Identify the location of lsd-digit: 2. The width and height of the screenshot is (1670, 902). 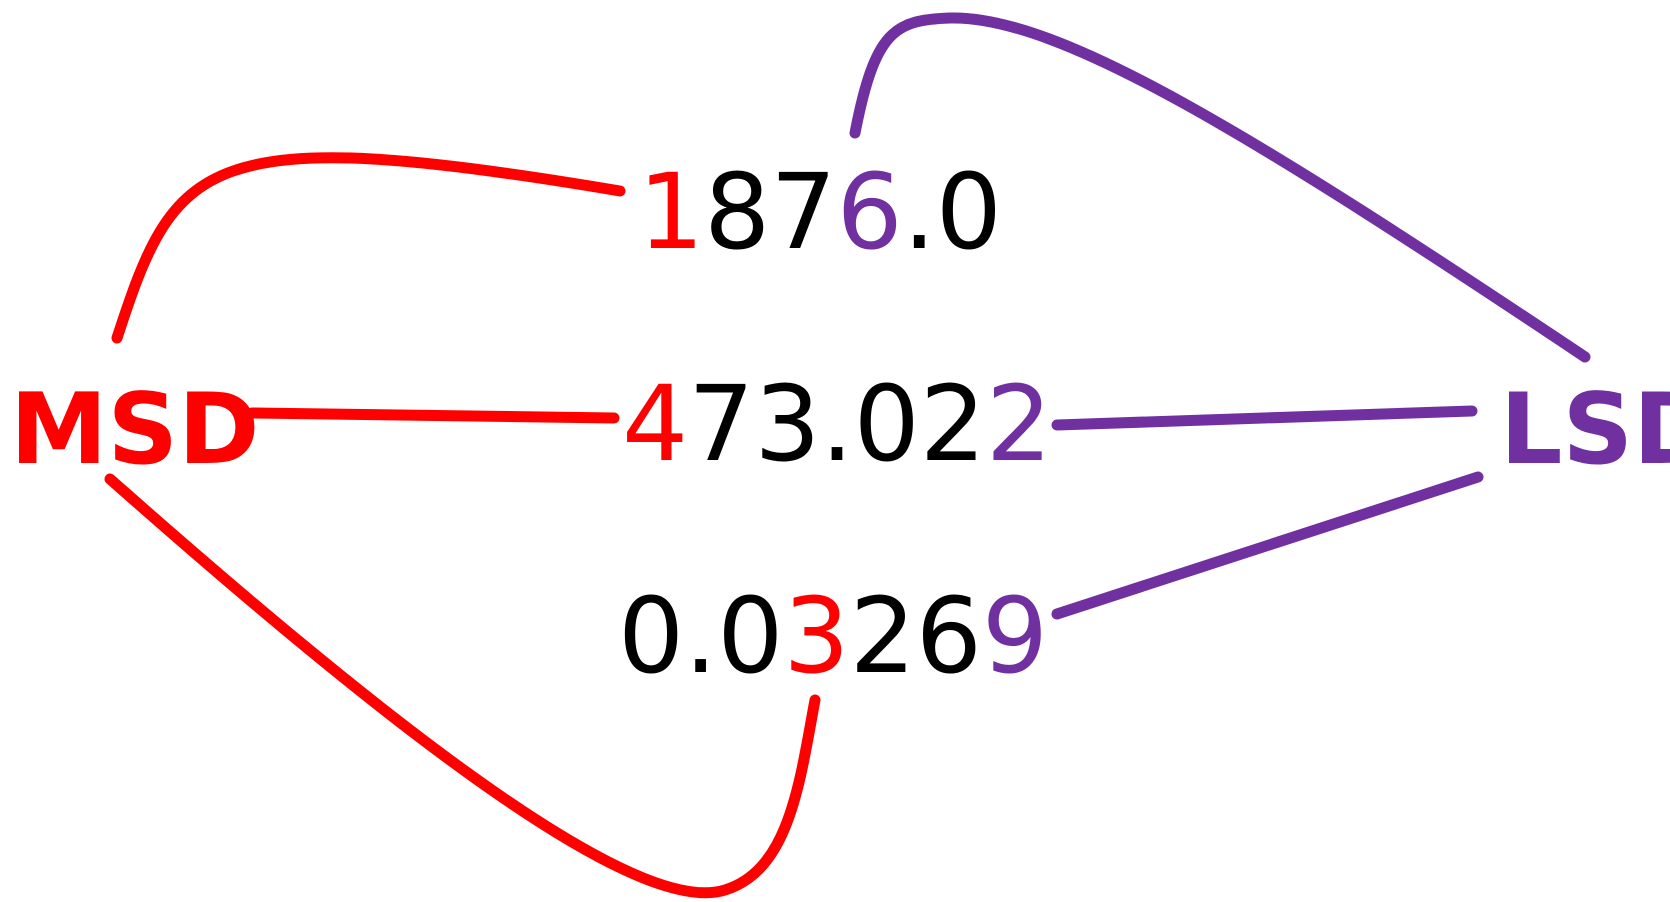
(1019, 424).